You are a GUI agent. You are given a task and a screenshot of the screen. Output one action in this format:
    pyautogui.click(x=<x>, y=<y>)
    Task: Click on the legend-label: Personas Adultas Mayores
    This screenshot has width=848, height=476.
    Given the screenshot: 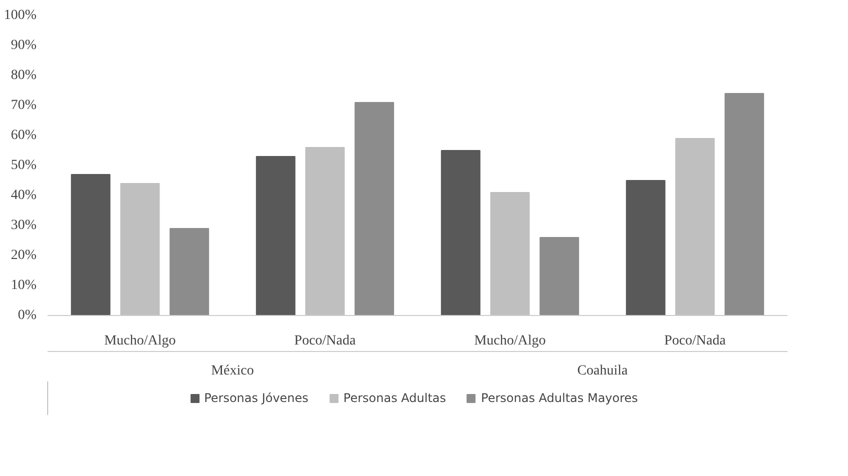 What is the action you would take?
    pyautogui.click(x=559, y=398)
    